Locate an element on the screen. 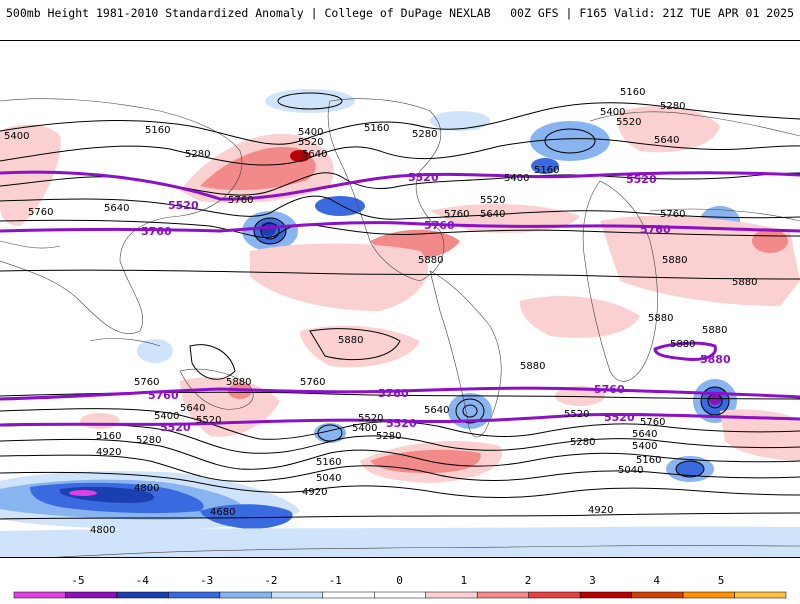 The width and height of the screenshot is (800, 604). colorbar-tick-label: -1 is located at coordinates (335, 580).